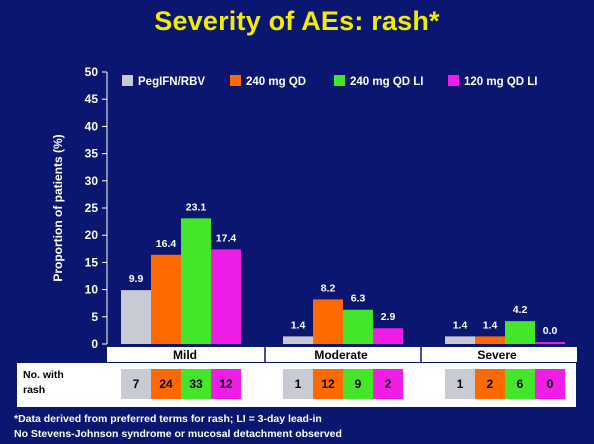 The image size is (594, 444). I want to click on counts-cell: 24, so click(166, 384).